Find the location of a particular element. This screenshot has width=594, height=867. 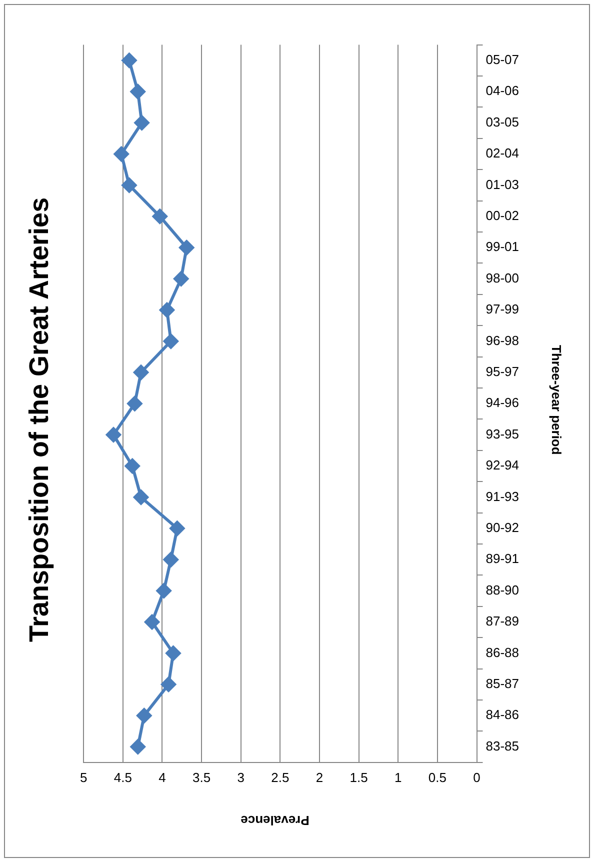

y-axis-title: Three-year period is located at coordinates (556, 400).